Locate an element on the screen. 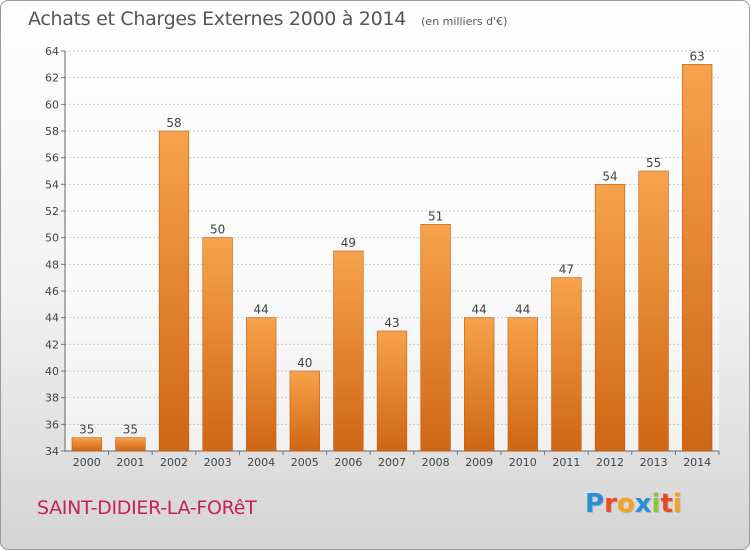  x-tick-label: 2010 is located at coordinates (523, 462).